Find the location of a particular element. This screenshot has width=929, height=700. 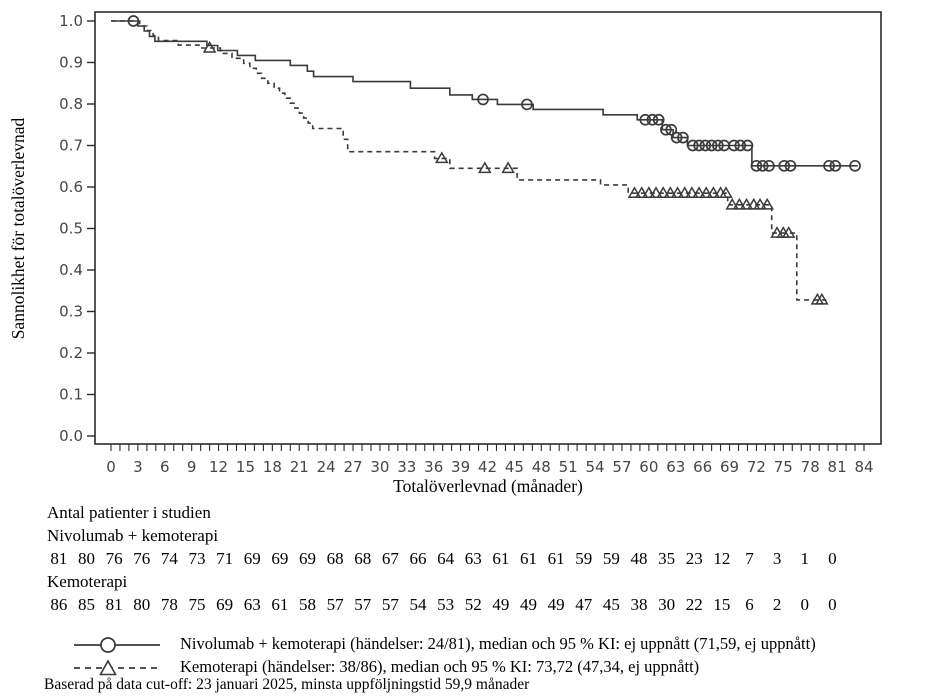

at-risk-count: 73 is located at coordinates (197, 558).